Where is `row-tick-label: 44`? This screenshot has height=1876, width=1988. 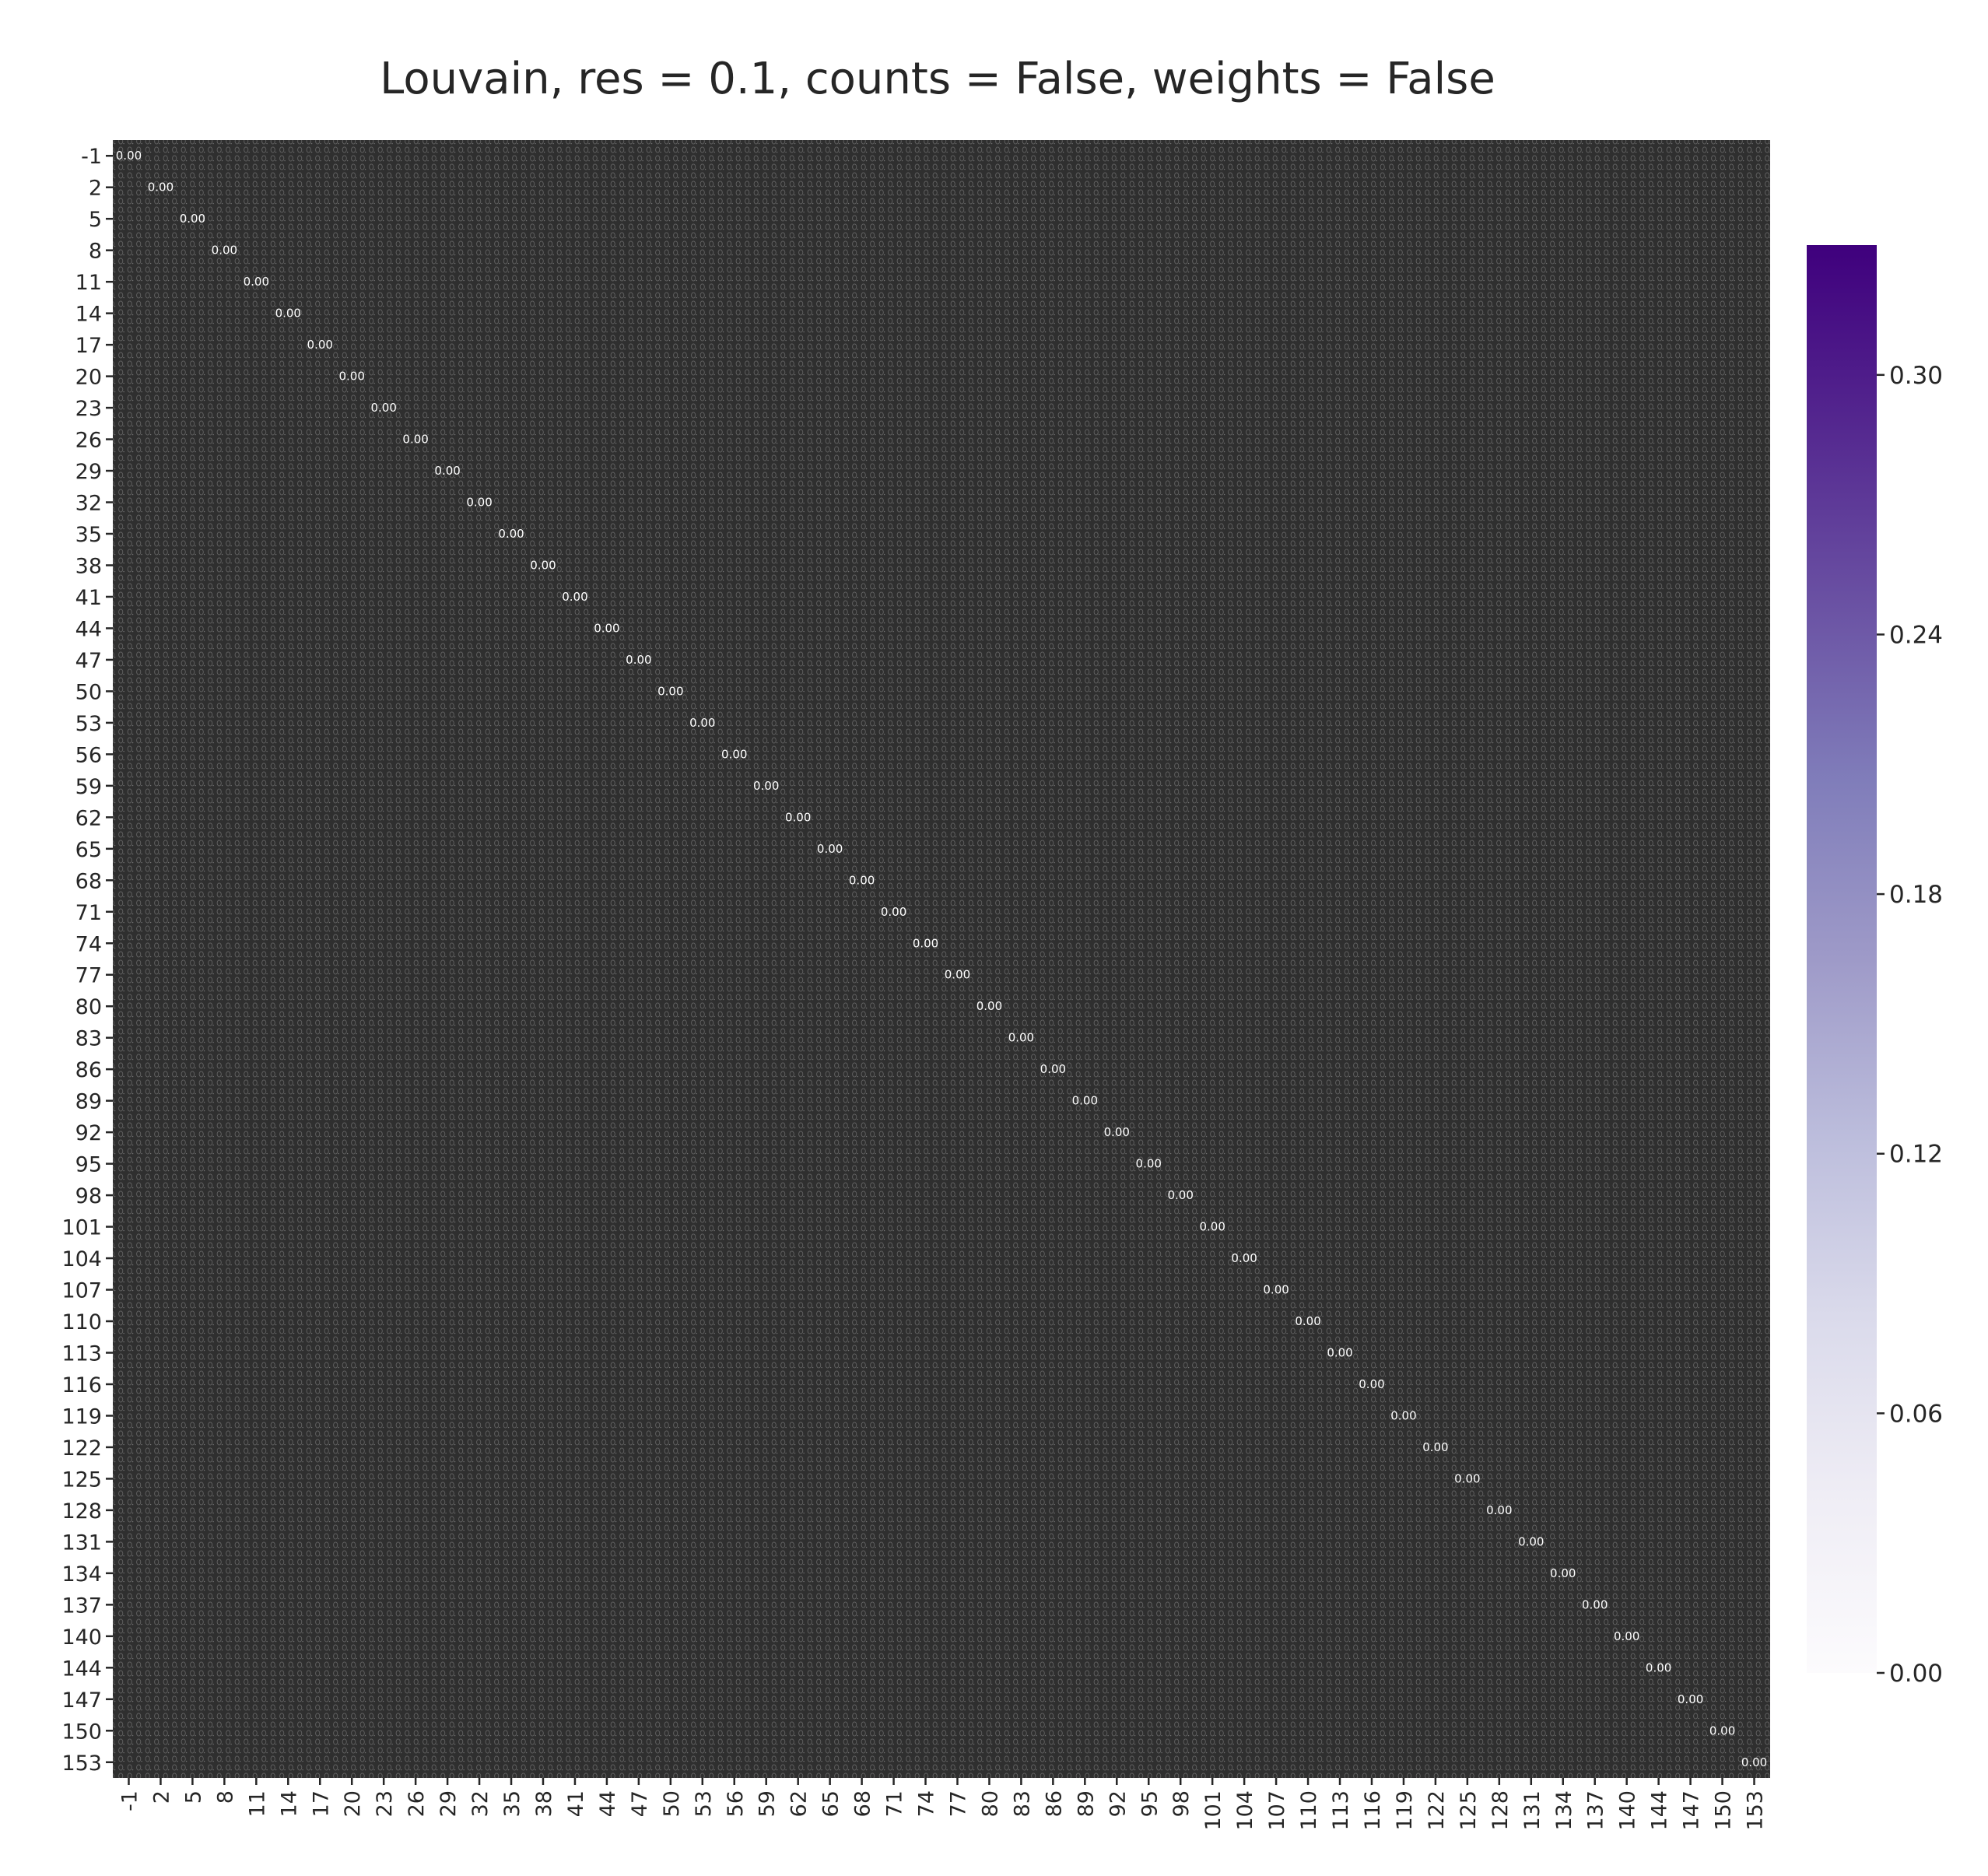
row-tick-label: 44 is located at coordinates (88, 629).